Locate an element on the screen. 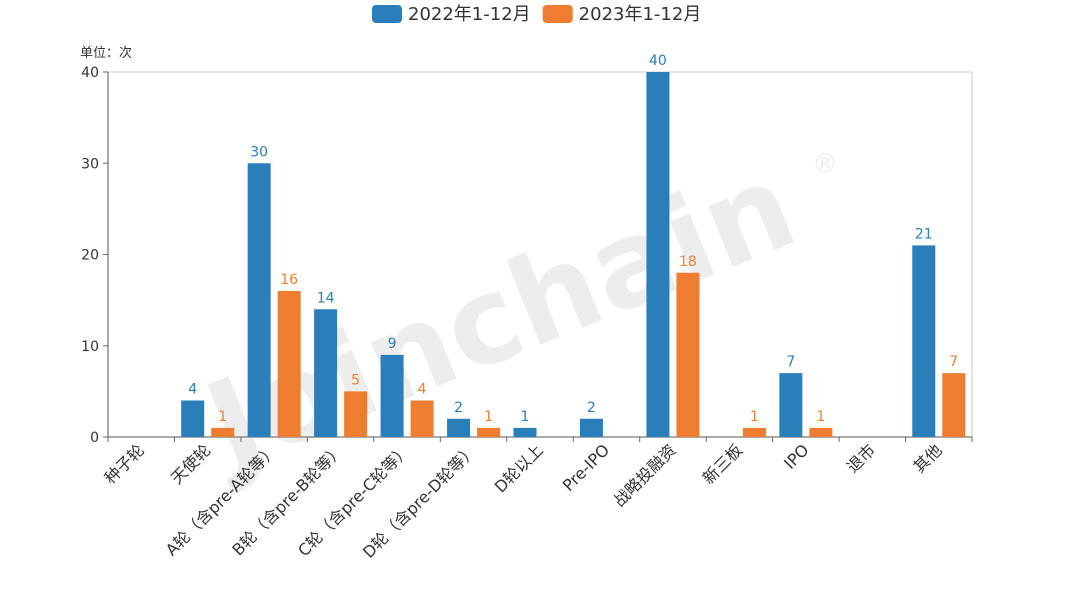 This screenshot has width=1080, height=600. data-label: 5 is located at coordinates (355, 380).